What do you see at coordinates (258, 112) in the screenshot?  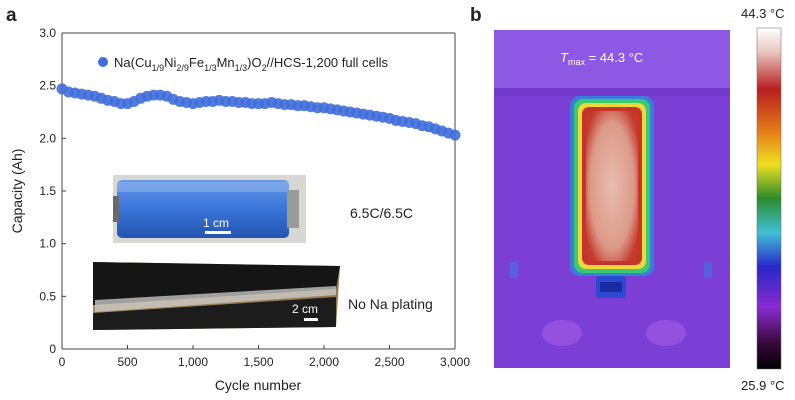 I see `data-points` at bounding box center [258, 112].